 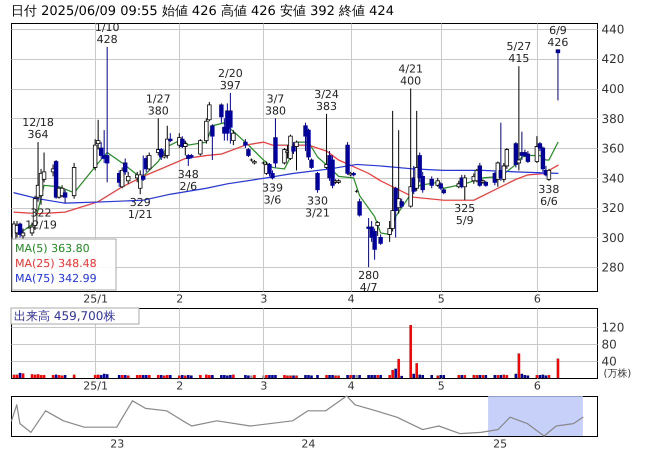 I want to click on y-tick-label: 400, so click(x=613, y=89).